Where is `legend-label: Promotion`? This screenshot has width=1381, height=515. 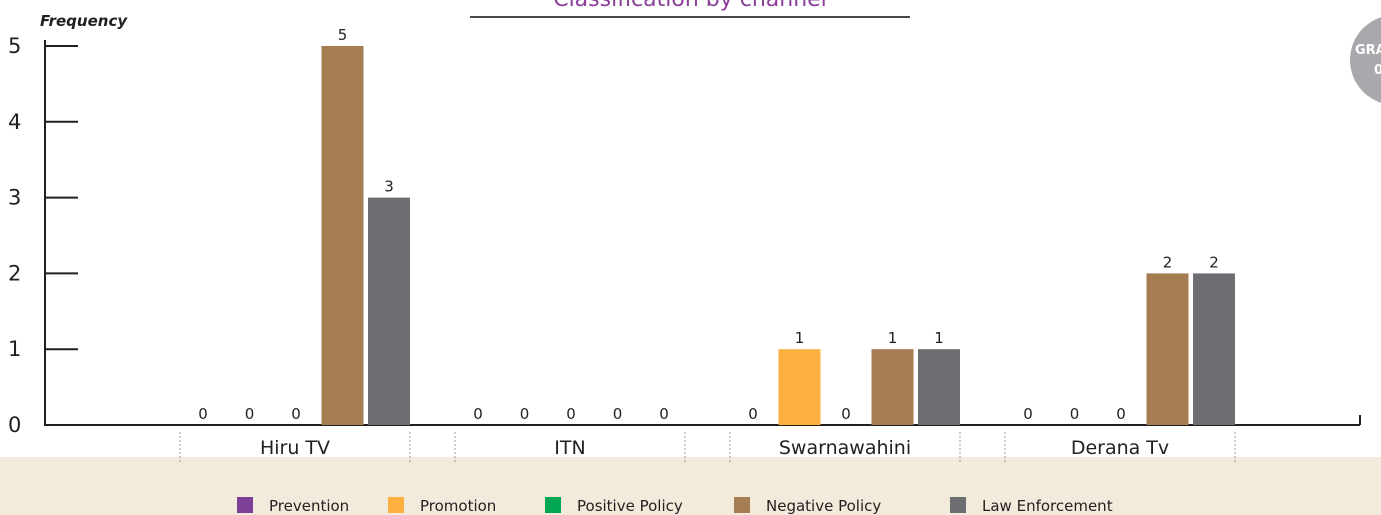 legend-label: Promotion is located at coordinates (458, 506).